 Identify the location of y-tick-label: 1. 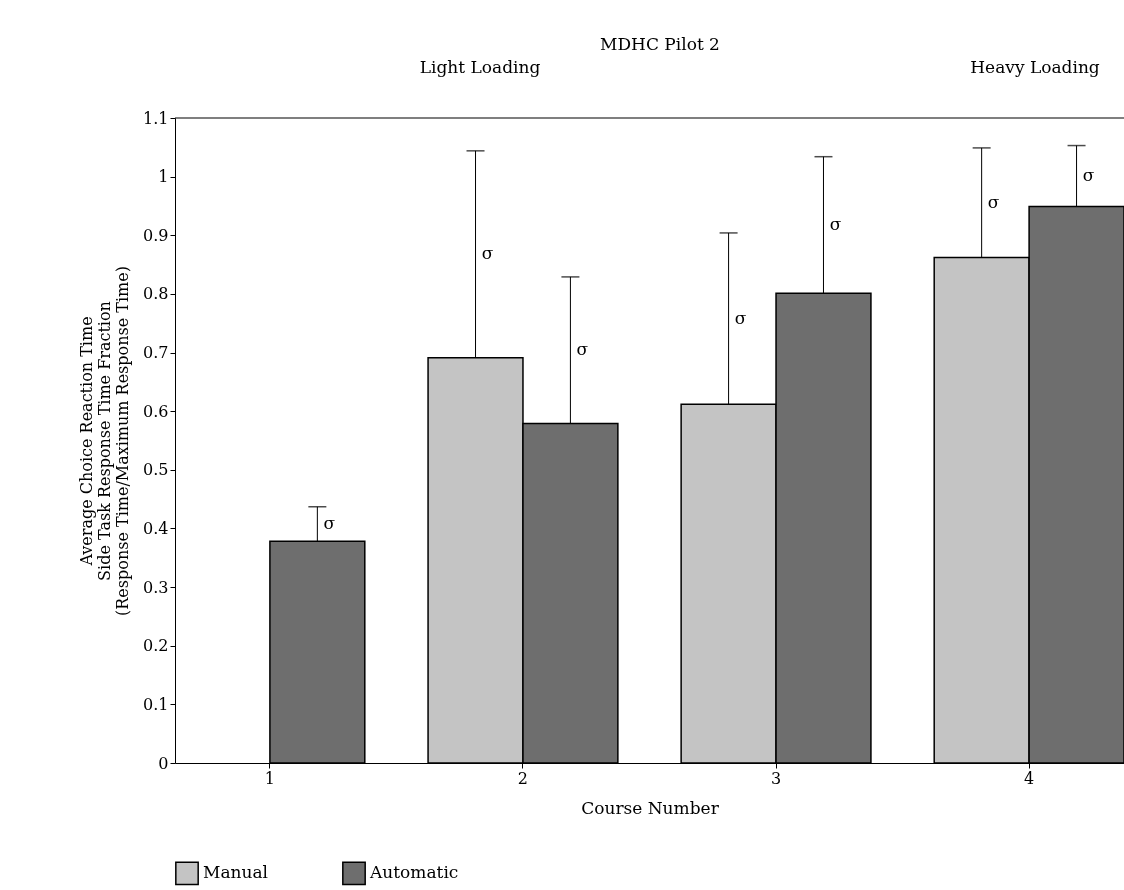
(163, 177).